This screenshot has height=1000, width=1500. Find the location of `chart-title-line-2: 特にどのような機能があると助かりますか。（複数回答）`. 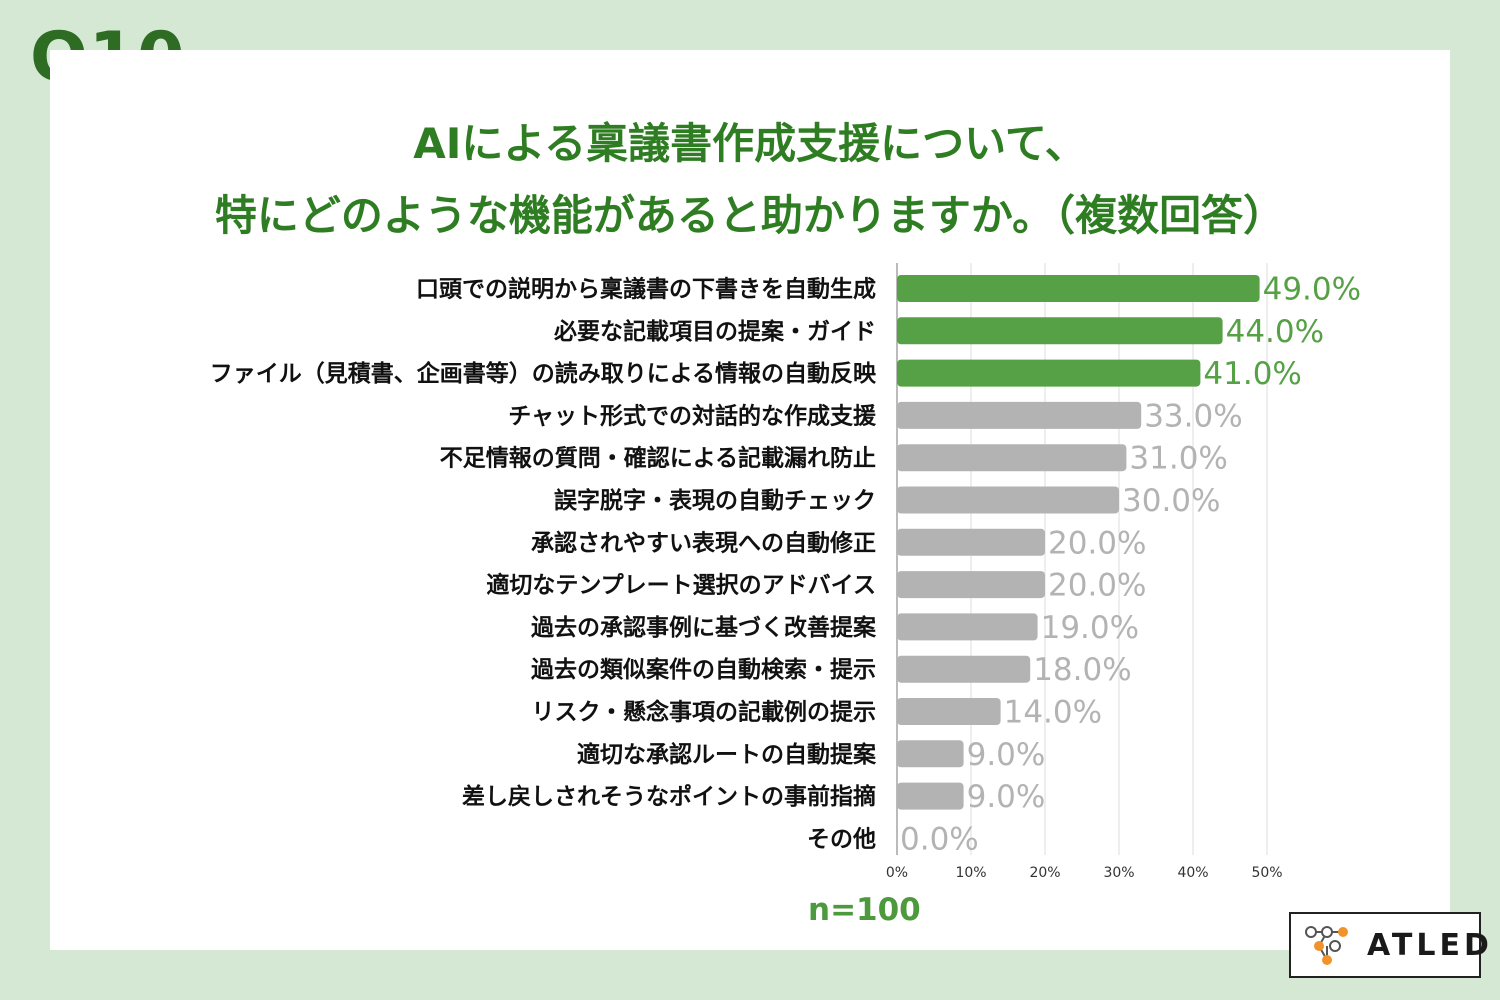

chart-title-line-2: 特にどのような機能があると助かりますか。（複数回答） is located at coordinates (750, 215).